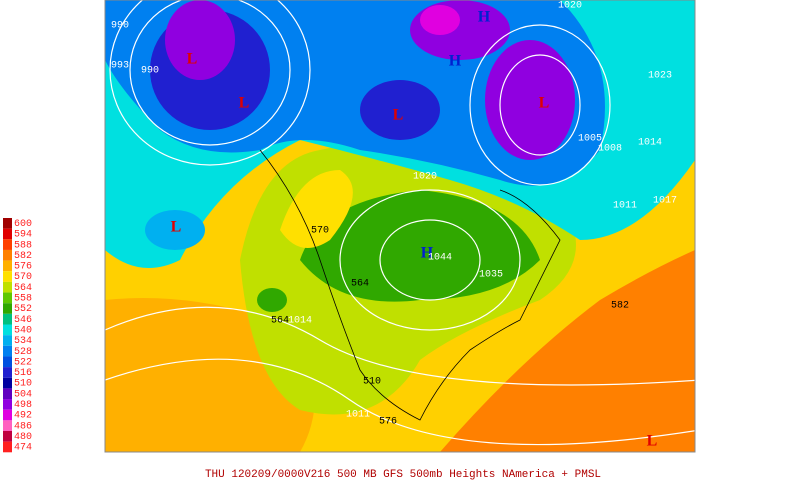  What do you see at coordinates (23, 373) in the screenshot?
I see `legend-label: 516` at bounding box center [23, 373].